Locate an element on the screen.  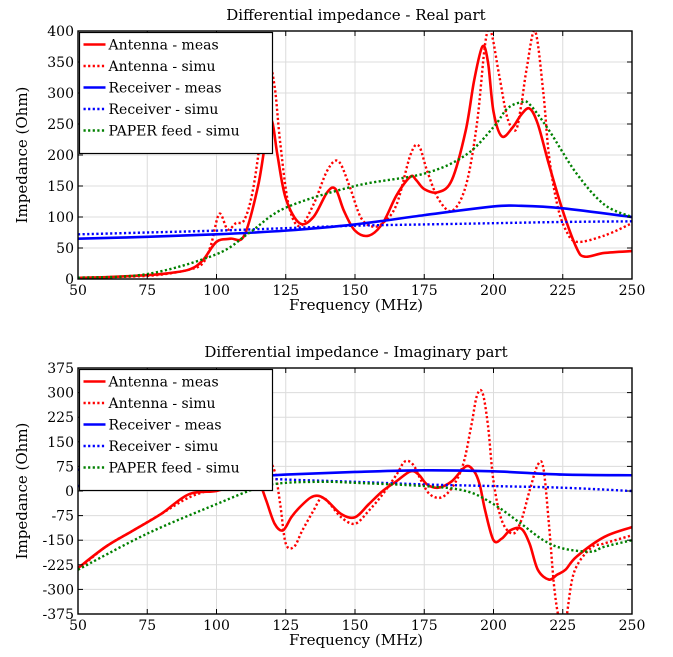
y-tick-label: 225 is located at coordinates (60, 418).